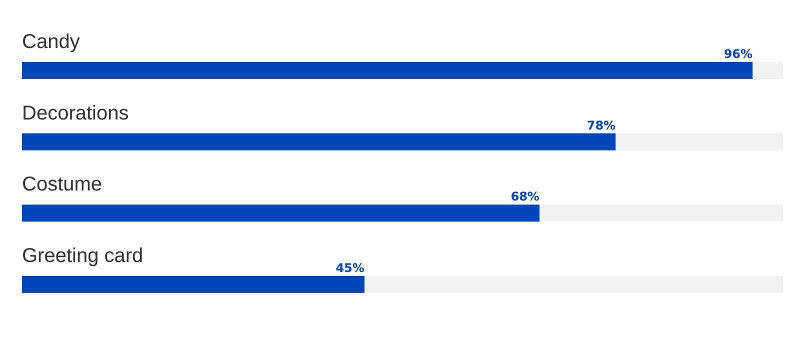 Image resolution: width=791 pixels, height=344 pixels. What do you see at coordinates (350, 267) in the screenshot?
I see `data-label: 45%` at bounding box center [350, 267].